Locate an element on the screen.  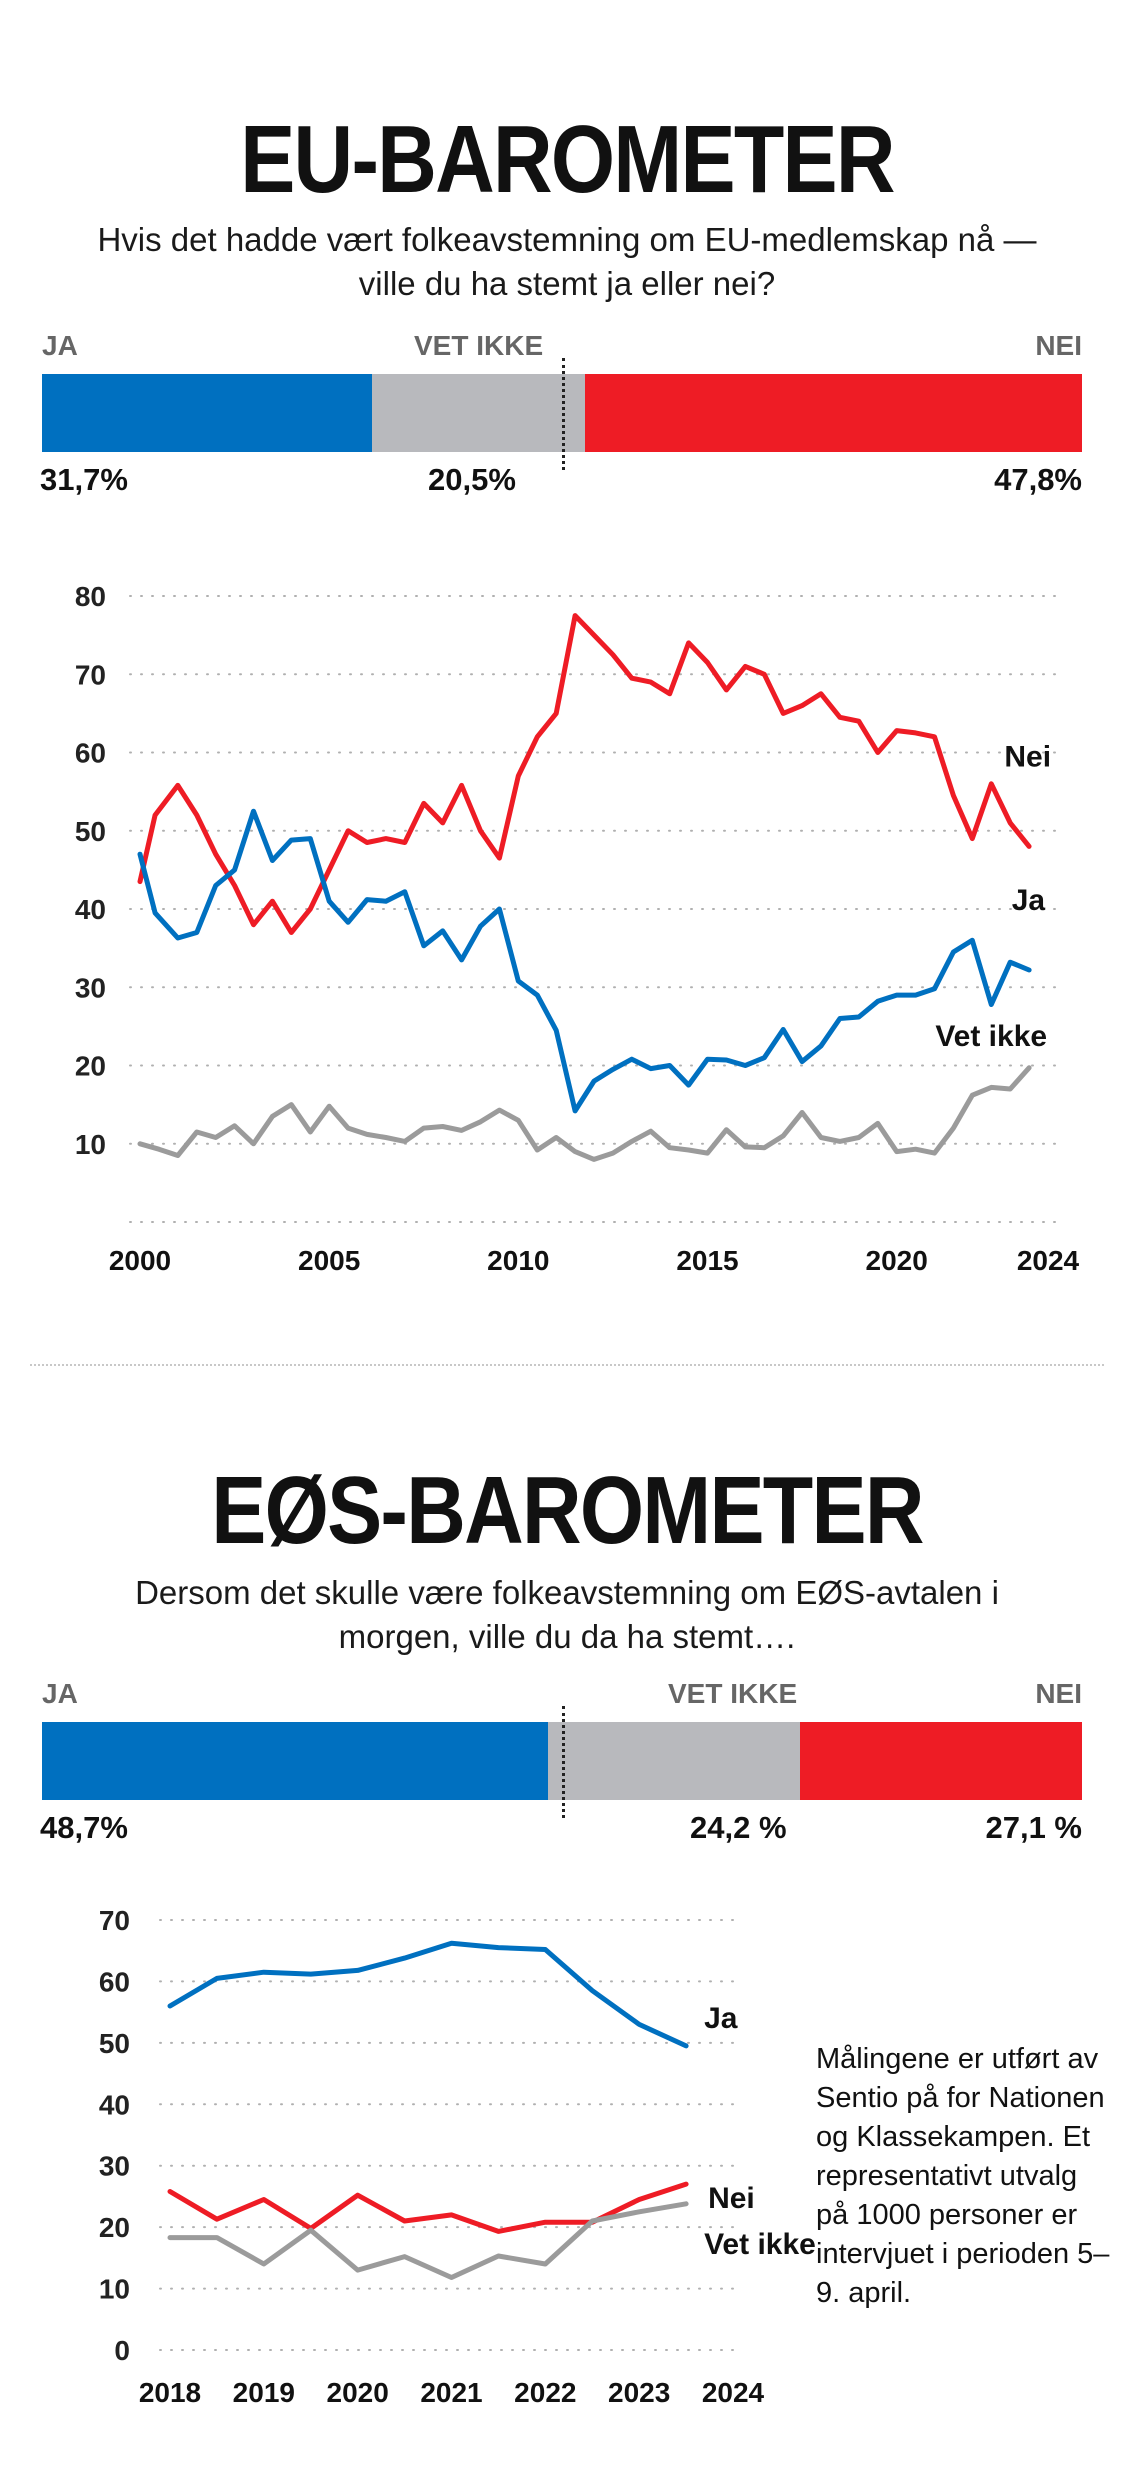
eos-pct-nei: 27,1 % is located at coordinates (1033, 1827).